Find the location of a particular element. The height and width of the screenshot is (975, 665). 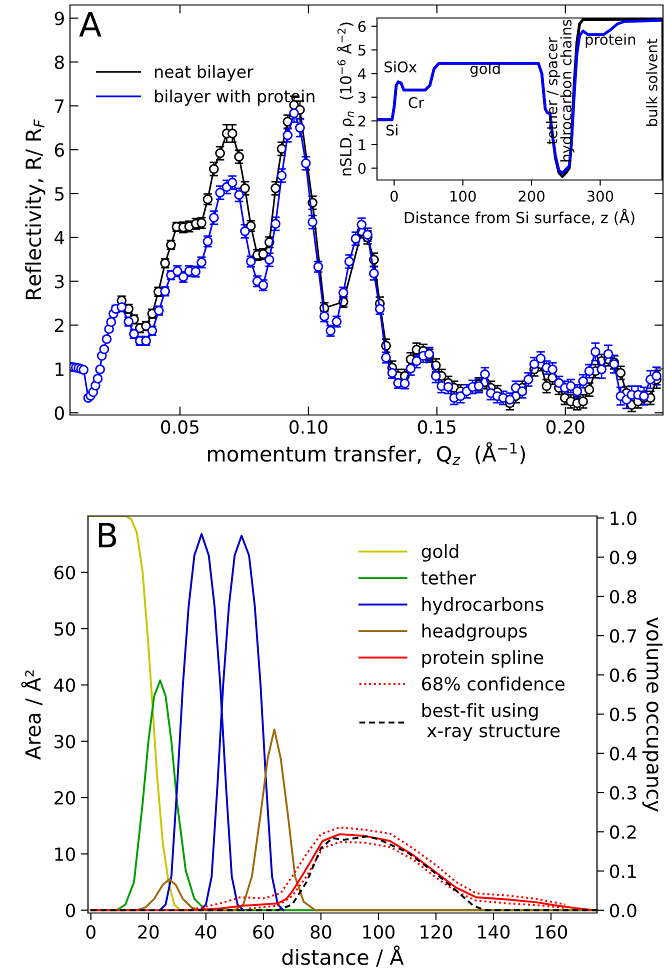

y-axis-title: Area / Å² is located at coordinates (31, 715).